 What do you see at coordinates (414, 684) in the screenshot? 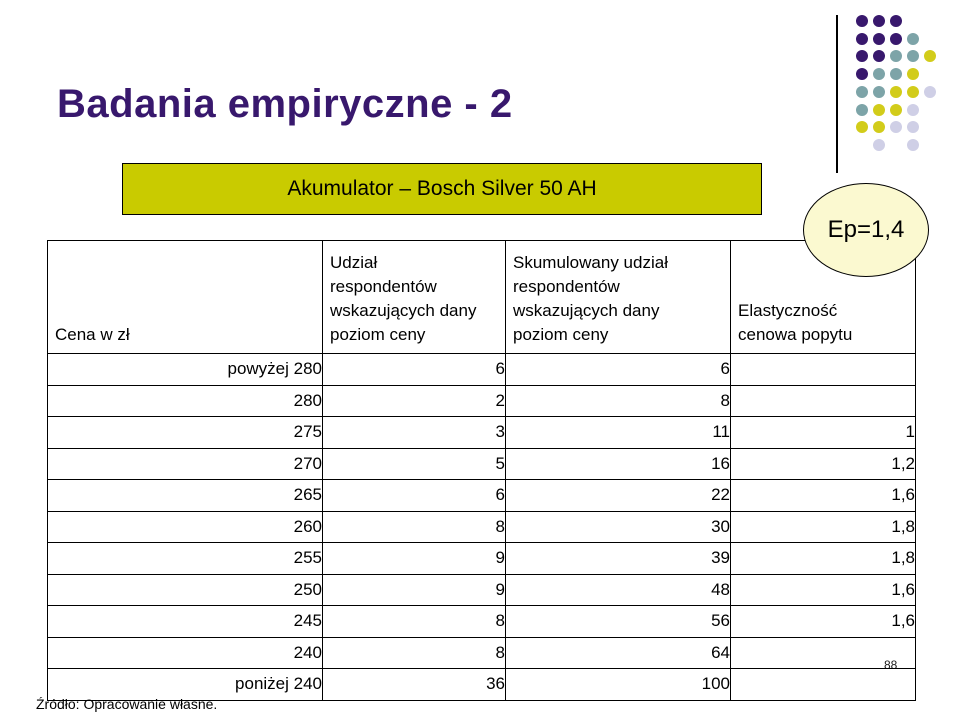
I see `table-cell: 36` at bounding box center [414, 684].